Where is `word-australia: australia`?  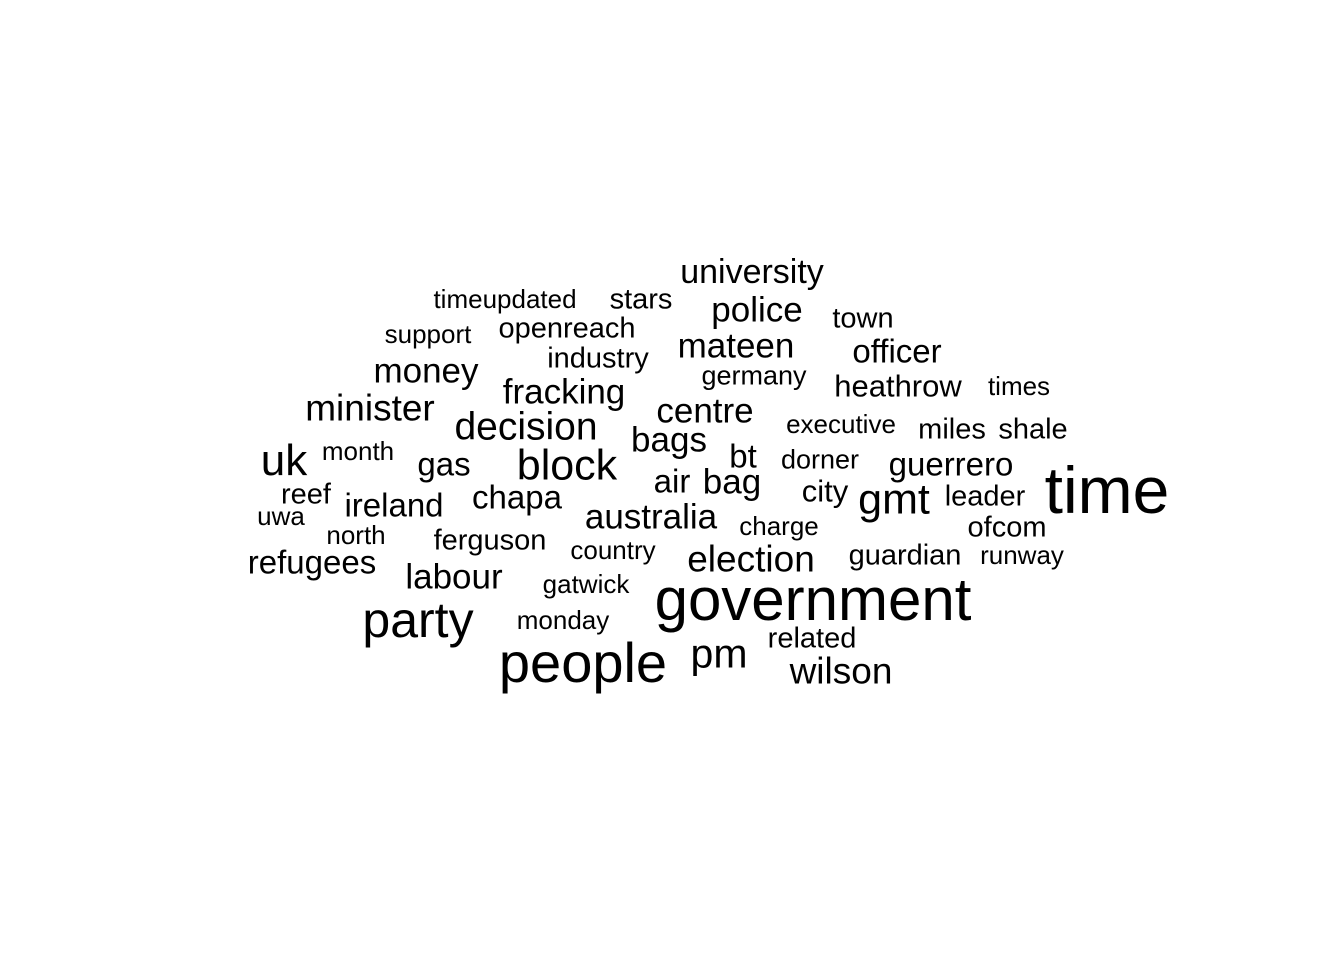
word-australia: australia is located at coordinates (651, 517).